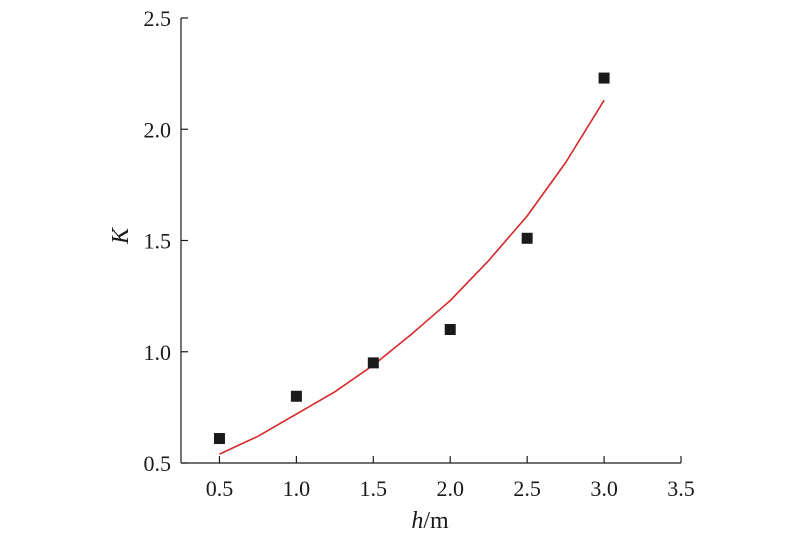  Describe the element at coordinates (681, 488) in the screenshot. I see `x-tick-label: 3.5` at that location.